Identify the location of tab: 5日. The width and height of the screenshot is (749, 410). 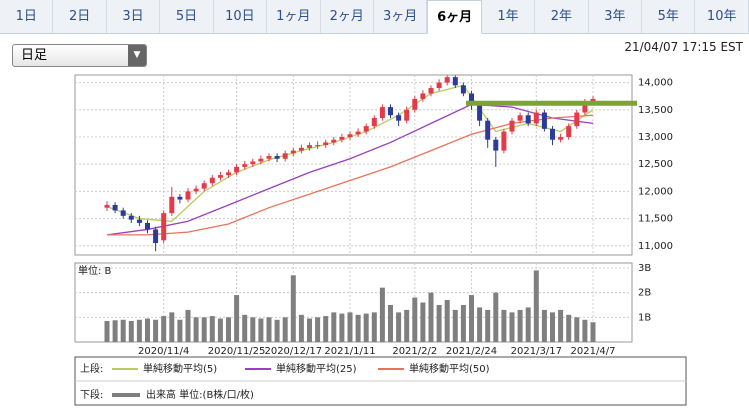
(187, 16).